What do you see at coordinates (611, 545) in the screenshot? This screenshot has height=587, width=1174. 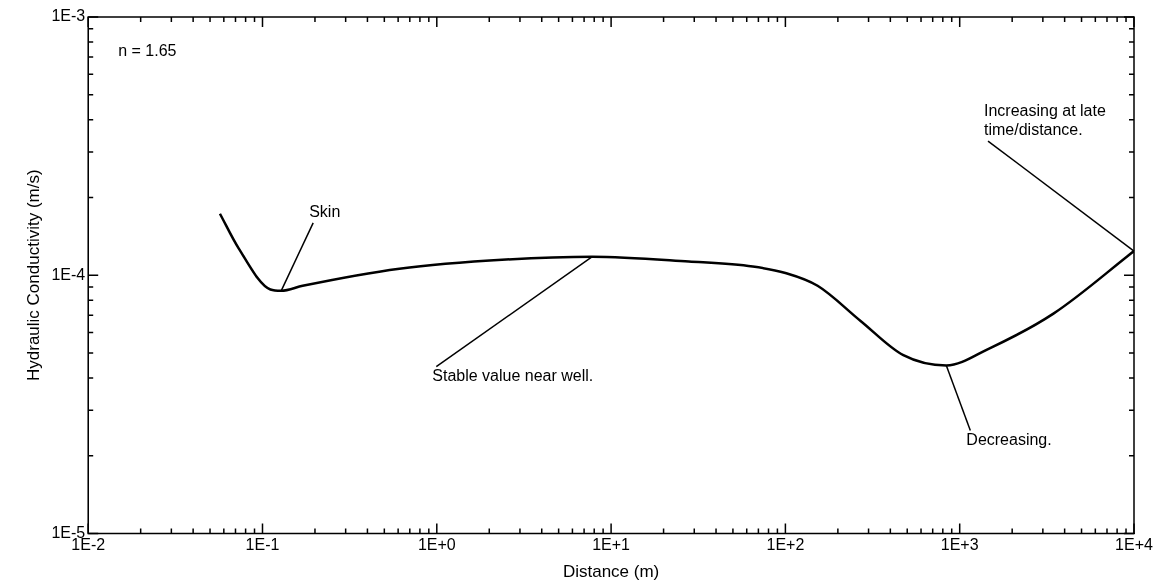 I see `x-tick-label: 1E+1` at bounding box center [611, 545].